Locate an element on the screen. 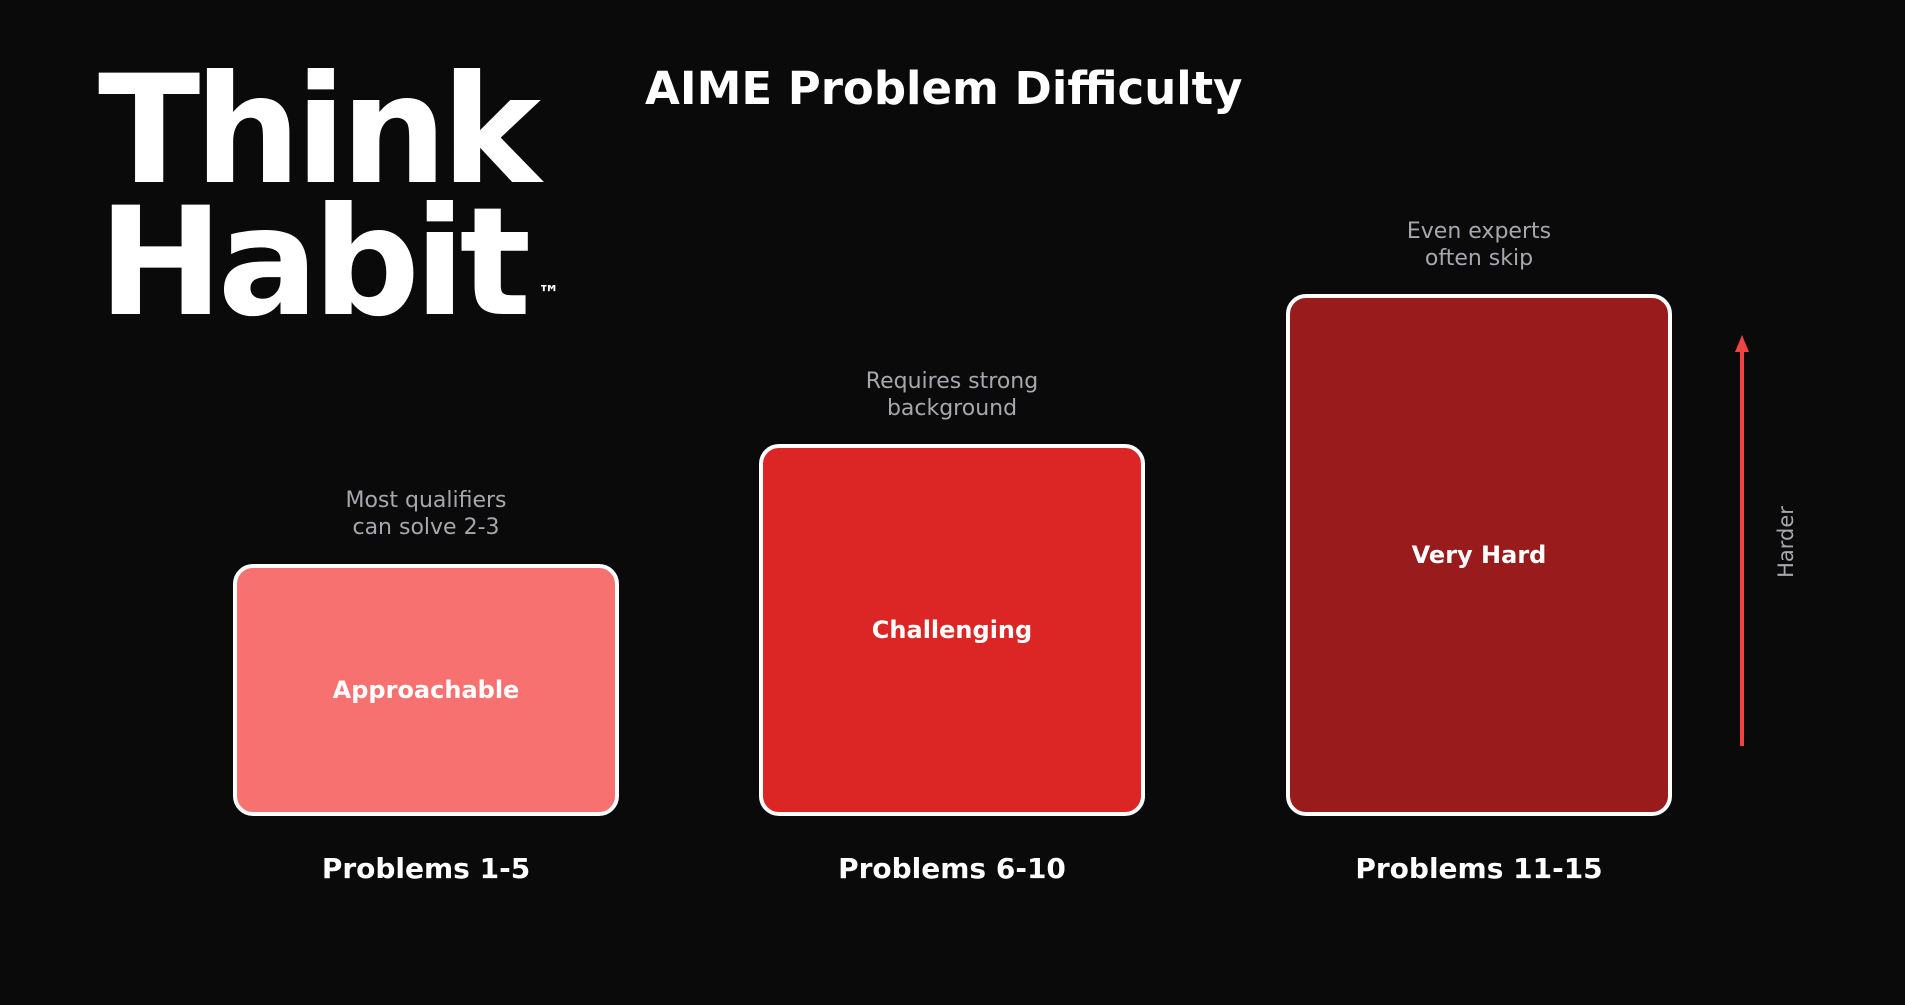 This screenshot has width=1905, height=1005. tier-1-problems-label: Problems 1-5 is located at coordinates (426, 868).